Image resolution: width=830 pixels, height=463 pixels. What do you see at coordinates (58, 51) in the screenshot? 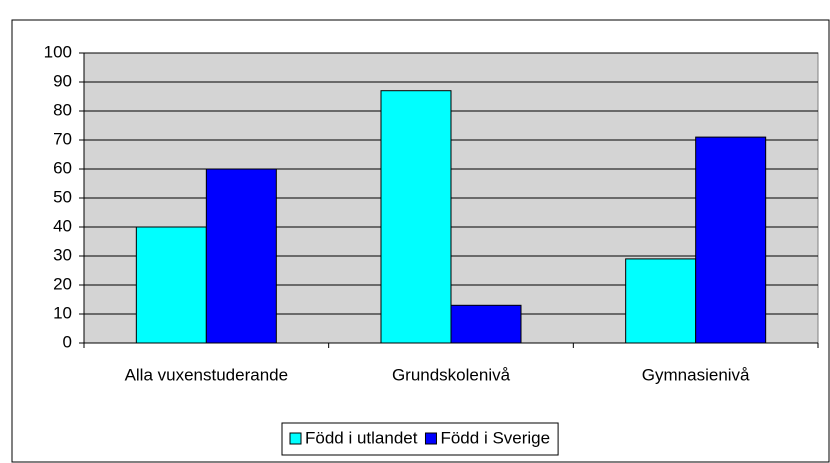
I see `y-tick-label: 100` at bounding box center [58, 51].